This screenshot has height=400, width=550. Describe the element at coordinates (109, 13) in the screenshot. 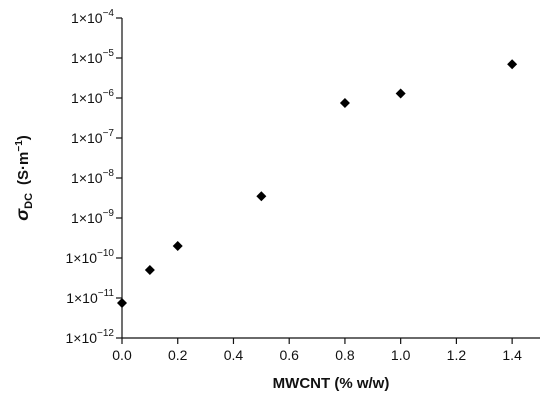

I see `y-tick-label-exp: −4` at that location.